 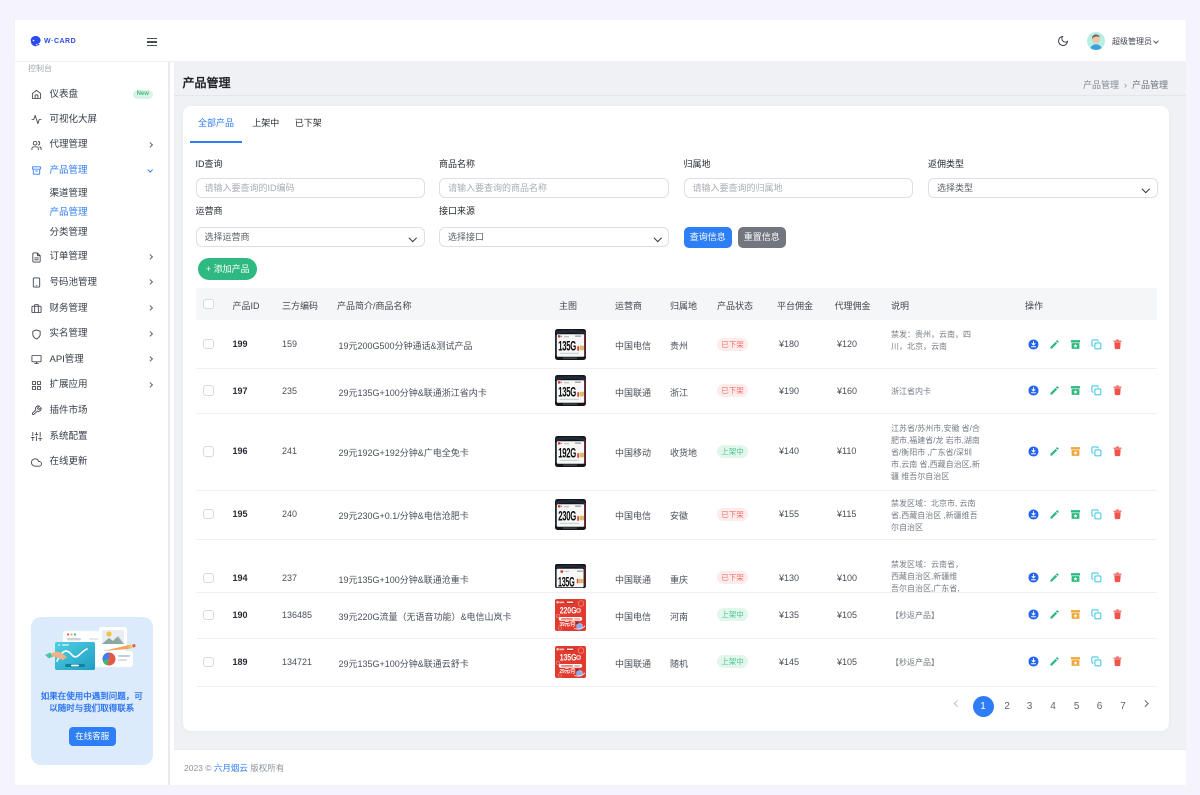 What do you see at coordinates (567, 453) in the screenshot?
I see `svg-text: 192G` at bounding box center [567, 453].